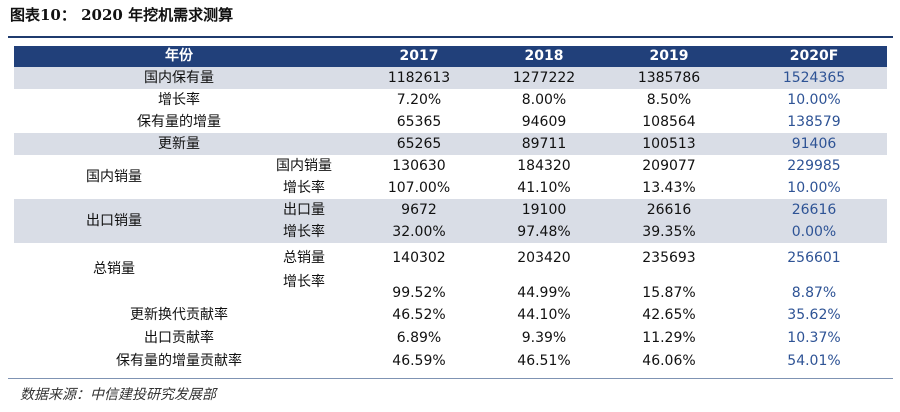 This screenshot has width=900, height=412. I want to click on sub-row-label: 国内销量, so click(304, 166).